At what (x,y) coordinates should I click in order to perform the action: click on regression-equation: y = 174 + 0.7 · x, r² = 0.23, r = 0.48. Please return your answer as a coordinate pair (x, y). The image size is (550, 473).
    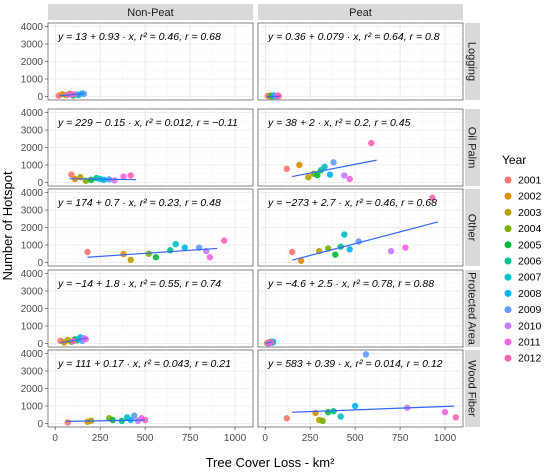
    Looking at the image, I should click on (139, 203).